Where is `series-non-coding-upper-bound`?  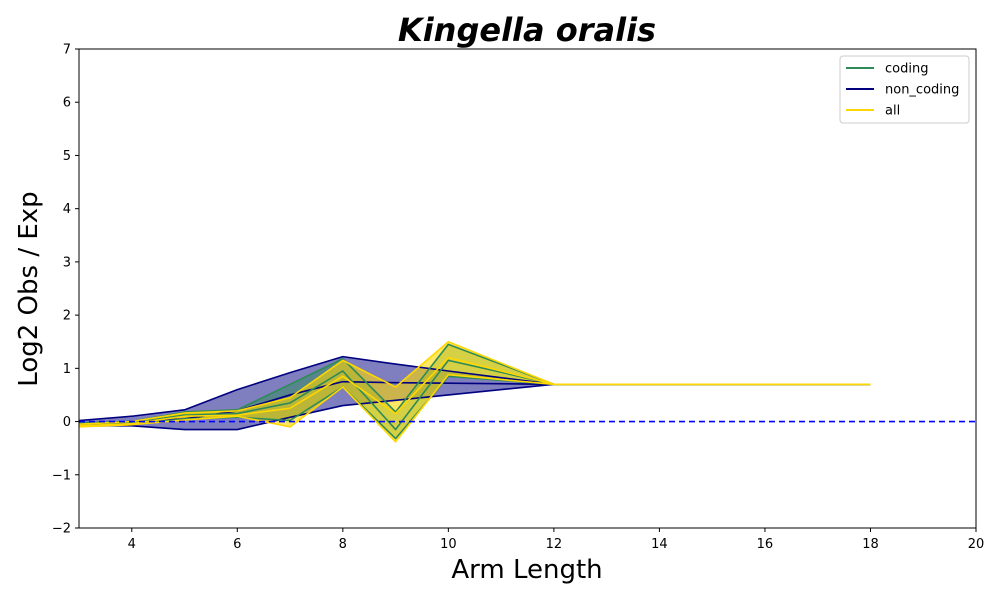
series-non-coding-upper-bound is located at coordinates (475, 388).